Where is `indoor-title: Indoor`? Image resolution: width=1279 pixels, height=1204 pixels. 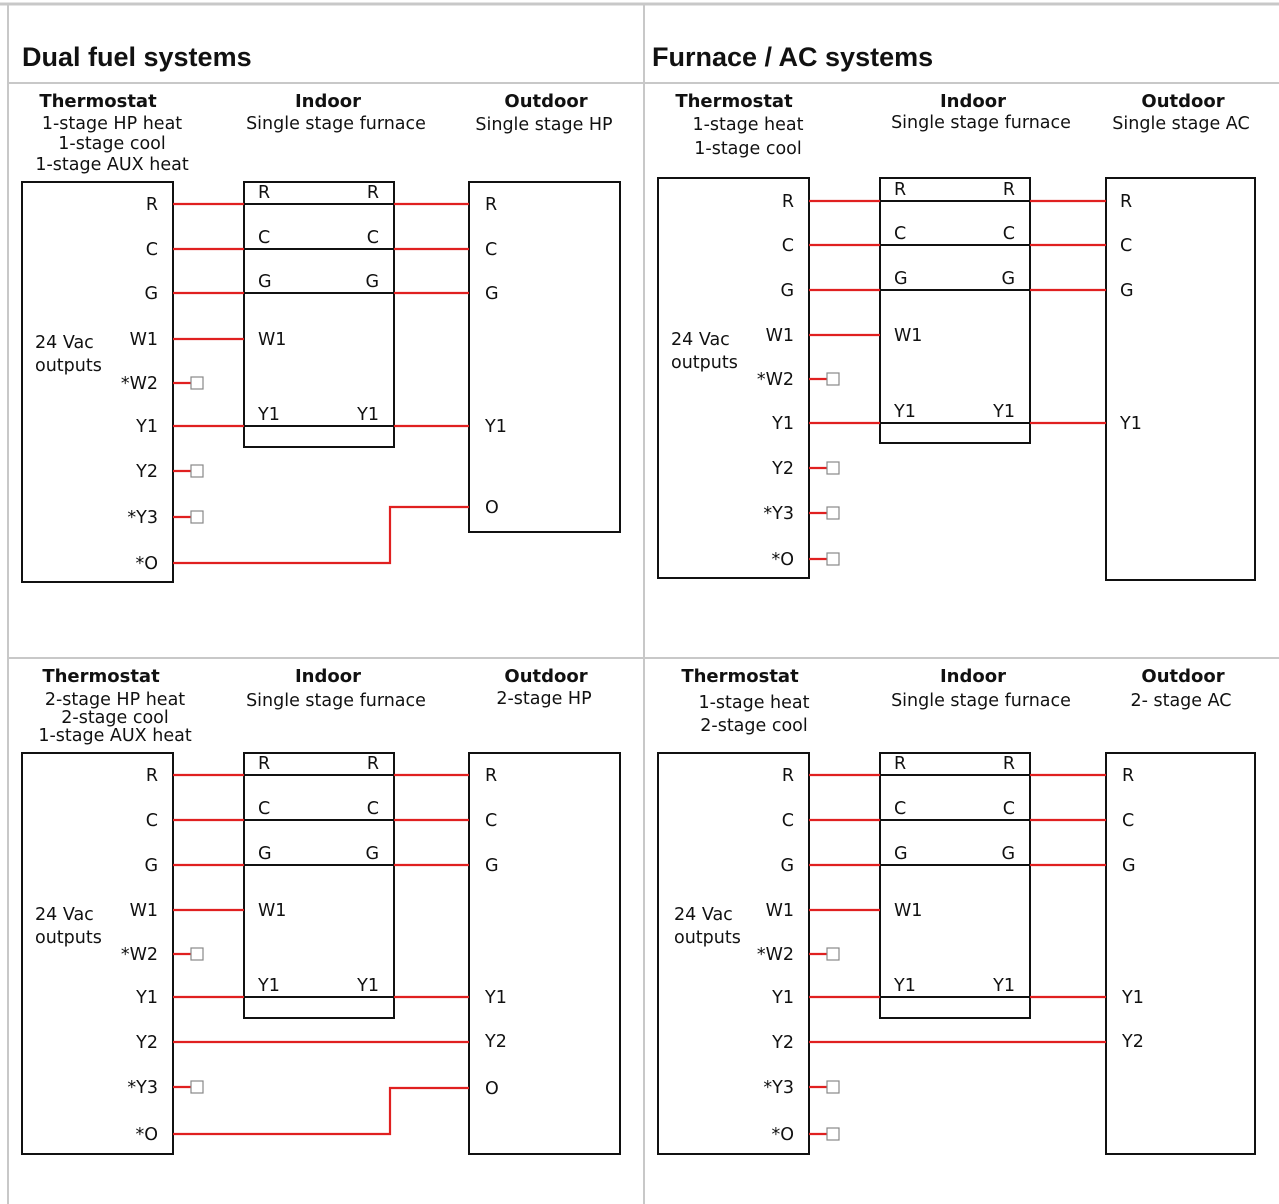
indoor-title: Indoor is located at coordinates (328, 101).